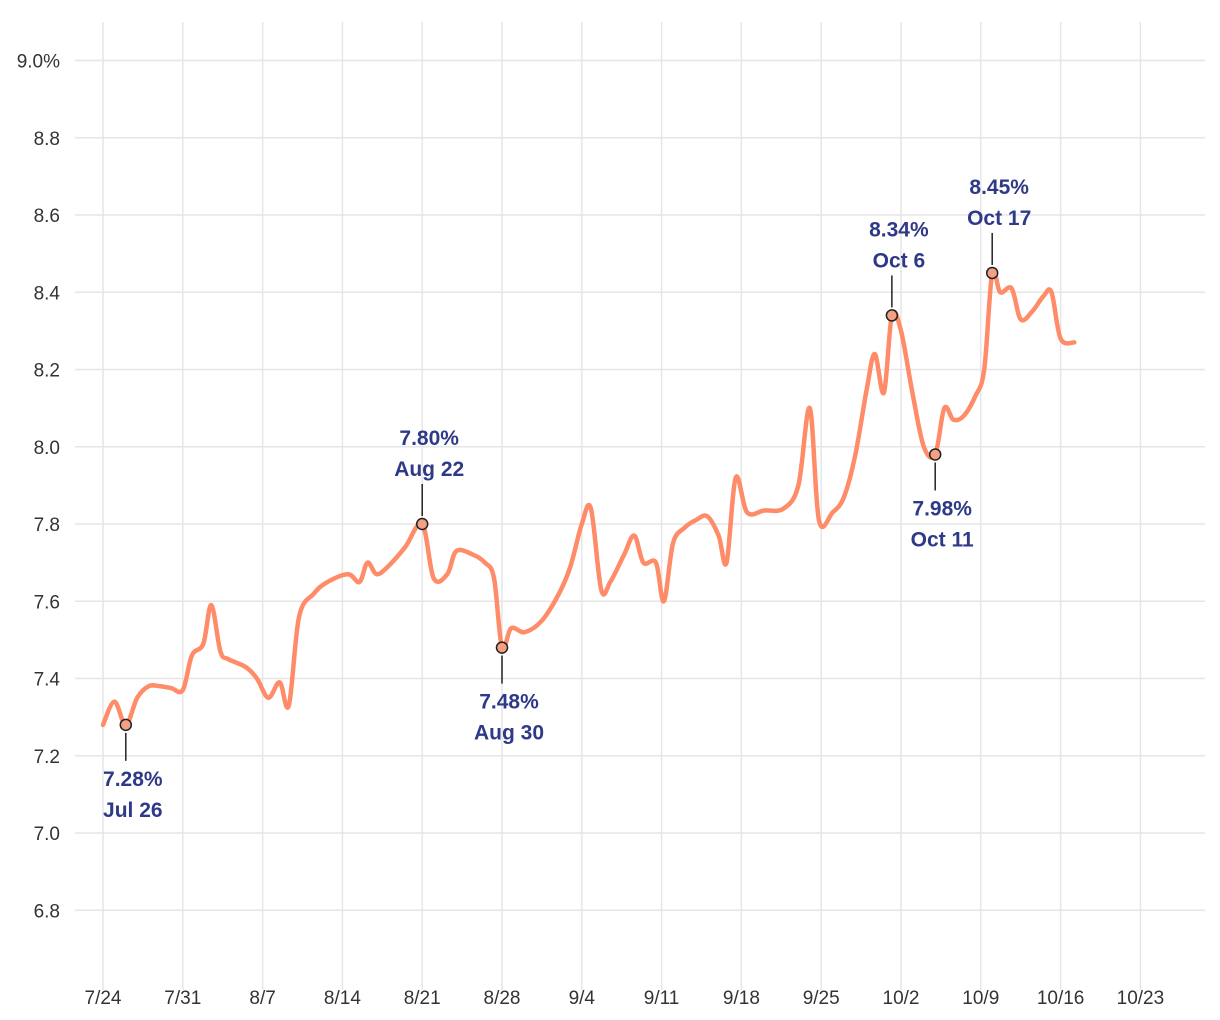 The width and height of the screenshot is (1220, 1020). Describe the element at coordinates (1141, 998) in the screenshot. I see `x-tick-label: 10/23` at that location.